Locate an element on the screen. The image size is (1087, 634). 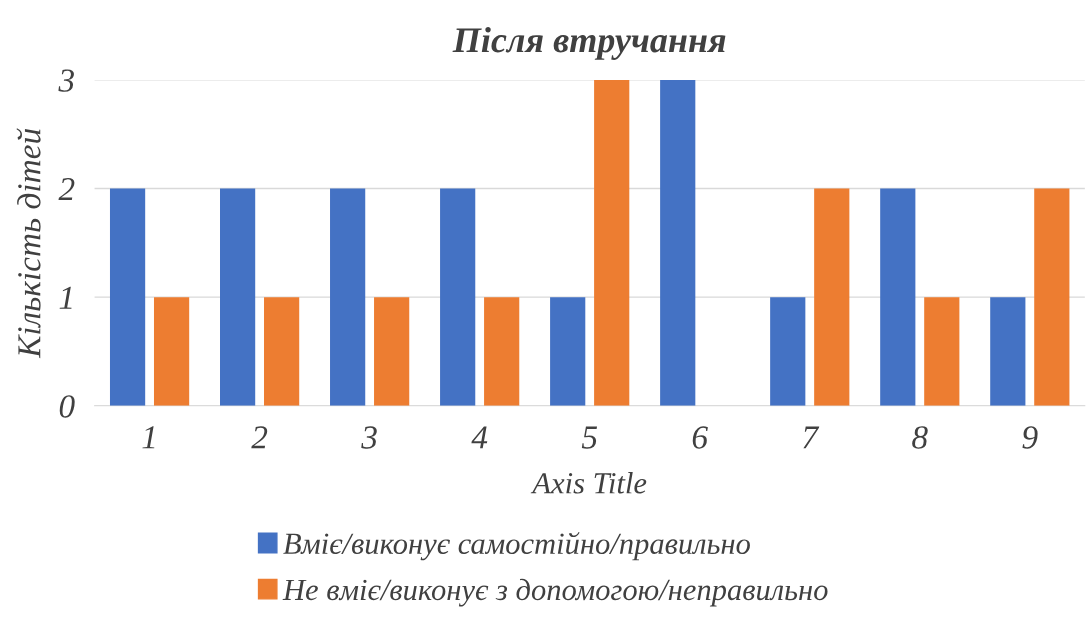
x-tick-label: 1 is located at coordinates (148, 437).